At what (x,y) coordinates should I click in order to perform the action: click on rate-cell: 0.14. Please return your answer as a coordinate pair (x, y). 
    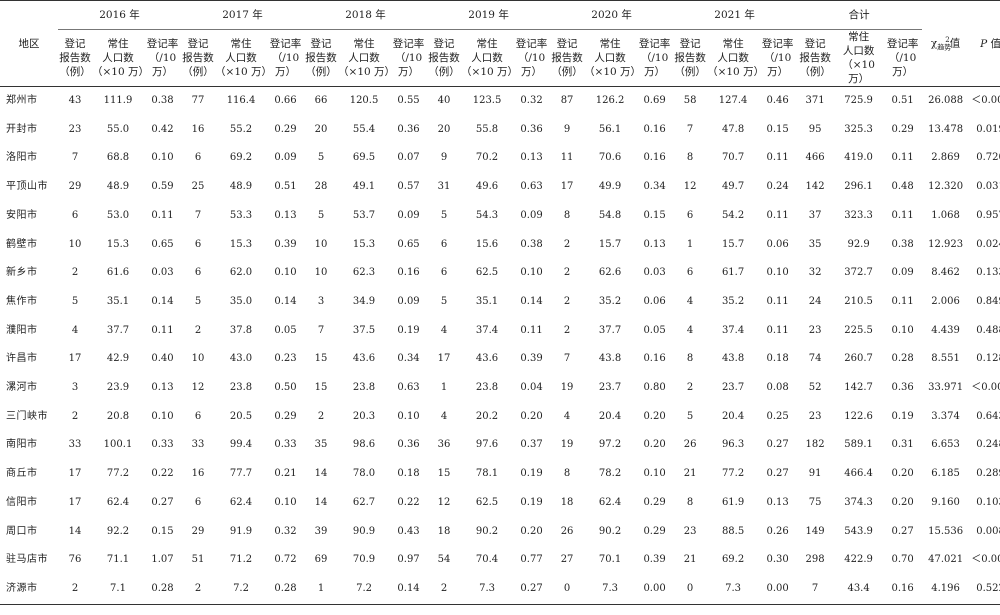
    Looking at the image, I should click on (409, 589).